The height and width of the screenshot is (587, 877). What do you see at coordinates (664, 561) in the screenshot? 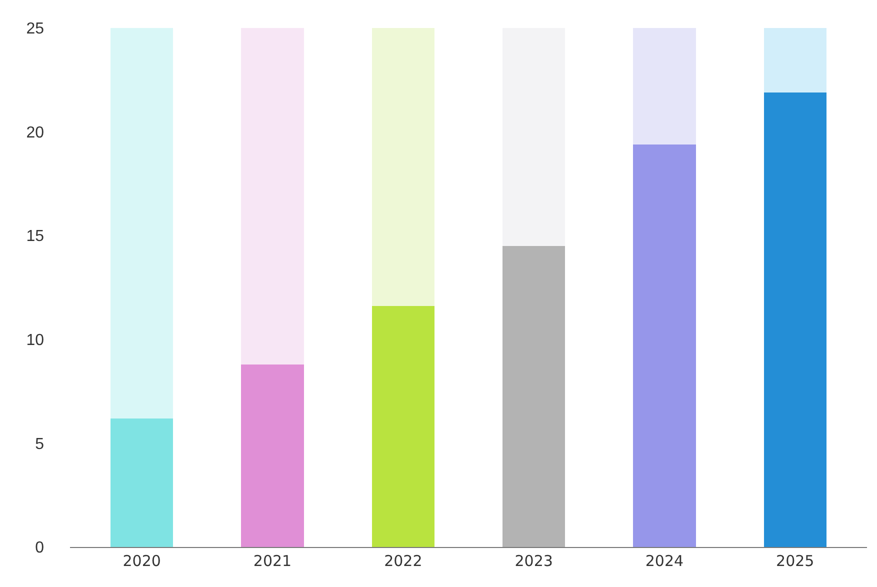
I see `x-tick-label: 2024` at bounding box center [664, 561].